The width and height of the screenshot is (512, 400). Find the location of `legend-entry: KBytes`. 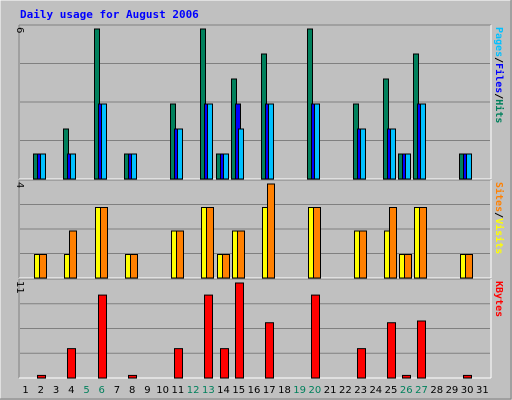

legend-entry: KBytes is located at coordinates (498, 299).